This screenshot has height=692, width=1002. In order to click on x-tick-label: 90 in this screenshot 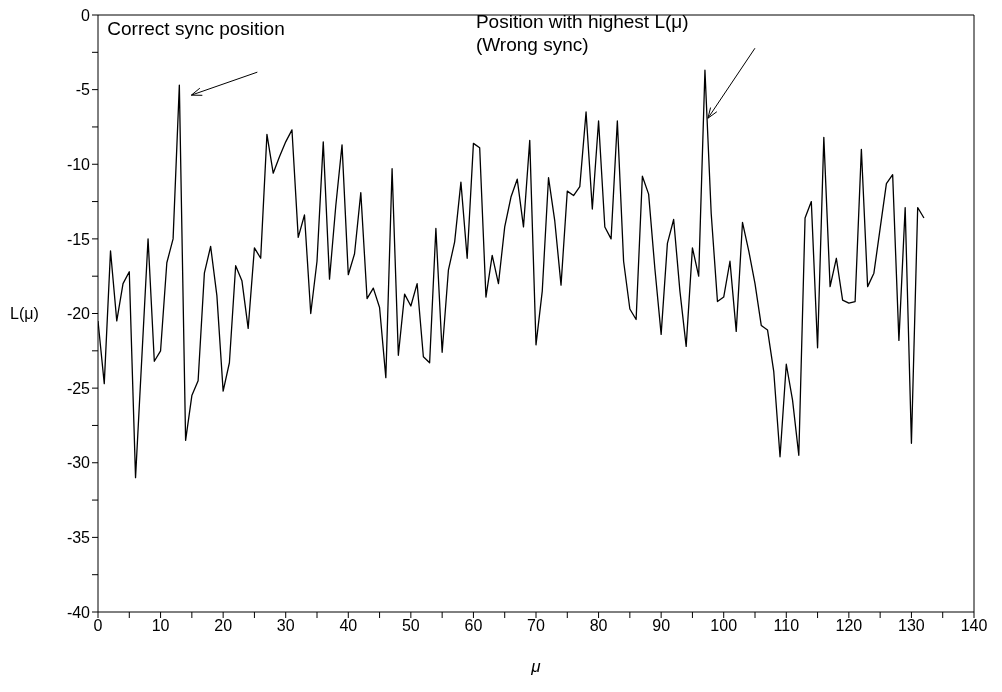, I will do `click(661, 626)`.